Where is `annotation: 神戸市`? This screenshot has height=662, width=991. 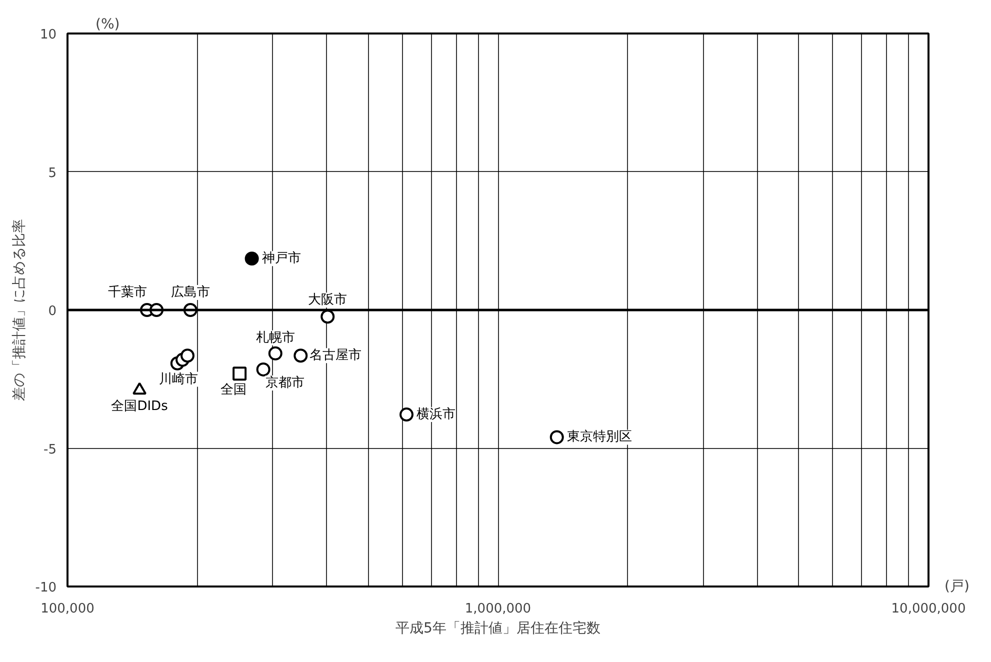 annotation: 神戸市 is located at coordinates (281, 258).